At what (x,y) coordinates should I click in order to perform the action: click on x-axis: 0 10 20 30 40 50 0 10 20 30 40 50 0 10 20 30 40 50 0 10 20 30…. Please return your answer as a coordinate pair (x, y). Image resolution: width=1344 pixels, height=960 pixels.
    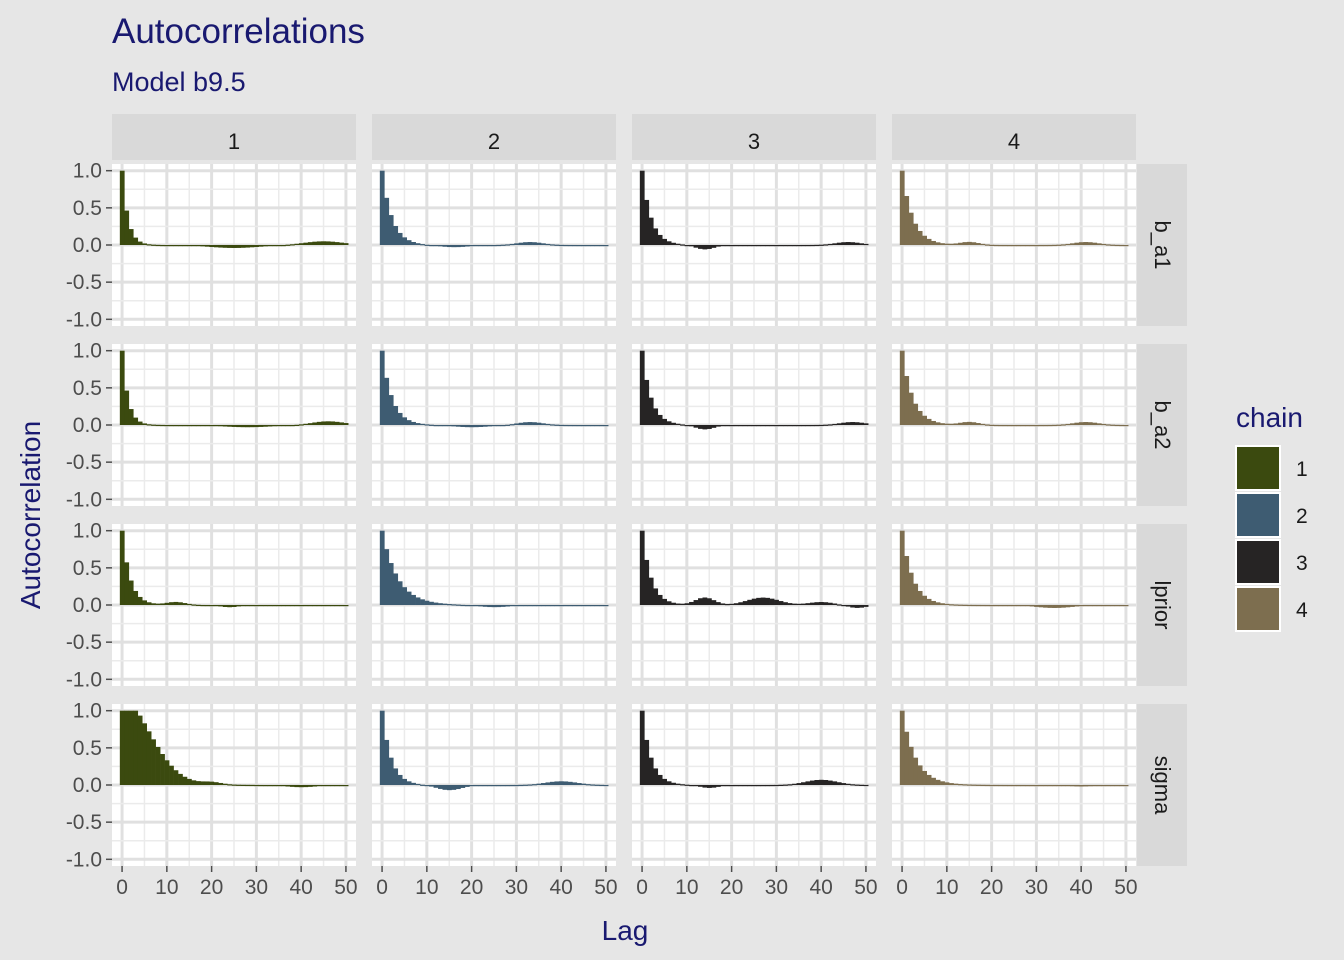
    Looking at the image, I should click on (627, 882).